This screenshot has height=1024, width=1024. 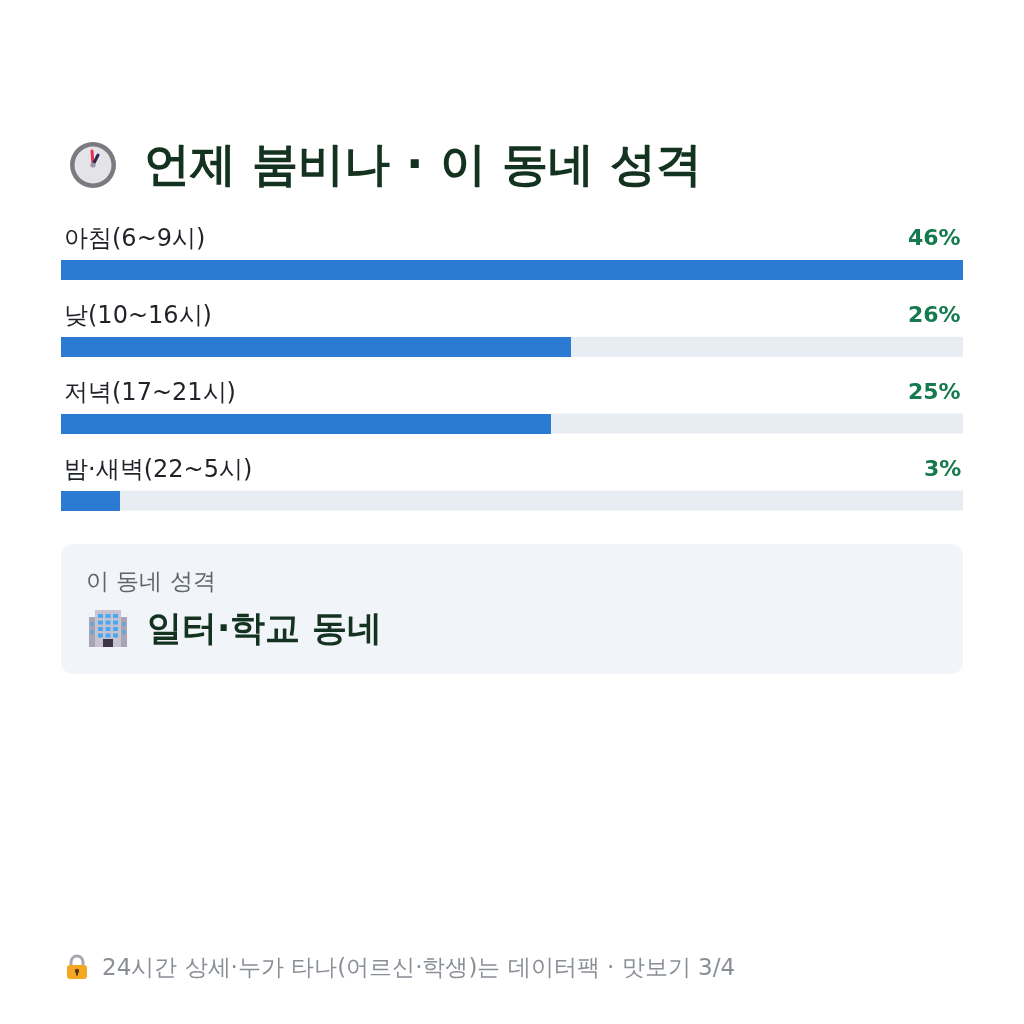 What do you see at coordinates (150, 391) in the screenshot?
I see `y-tick-label: 저녁(17~21시)` at bounding box center [150, 391].